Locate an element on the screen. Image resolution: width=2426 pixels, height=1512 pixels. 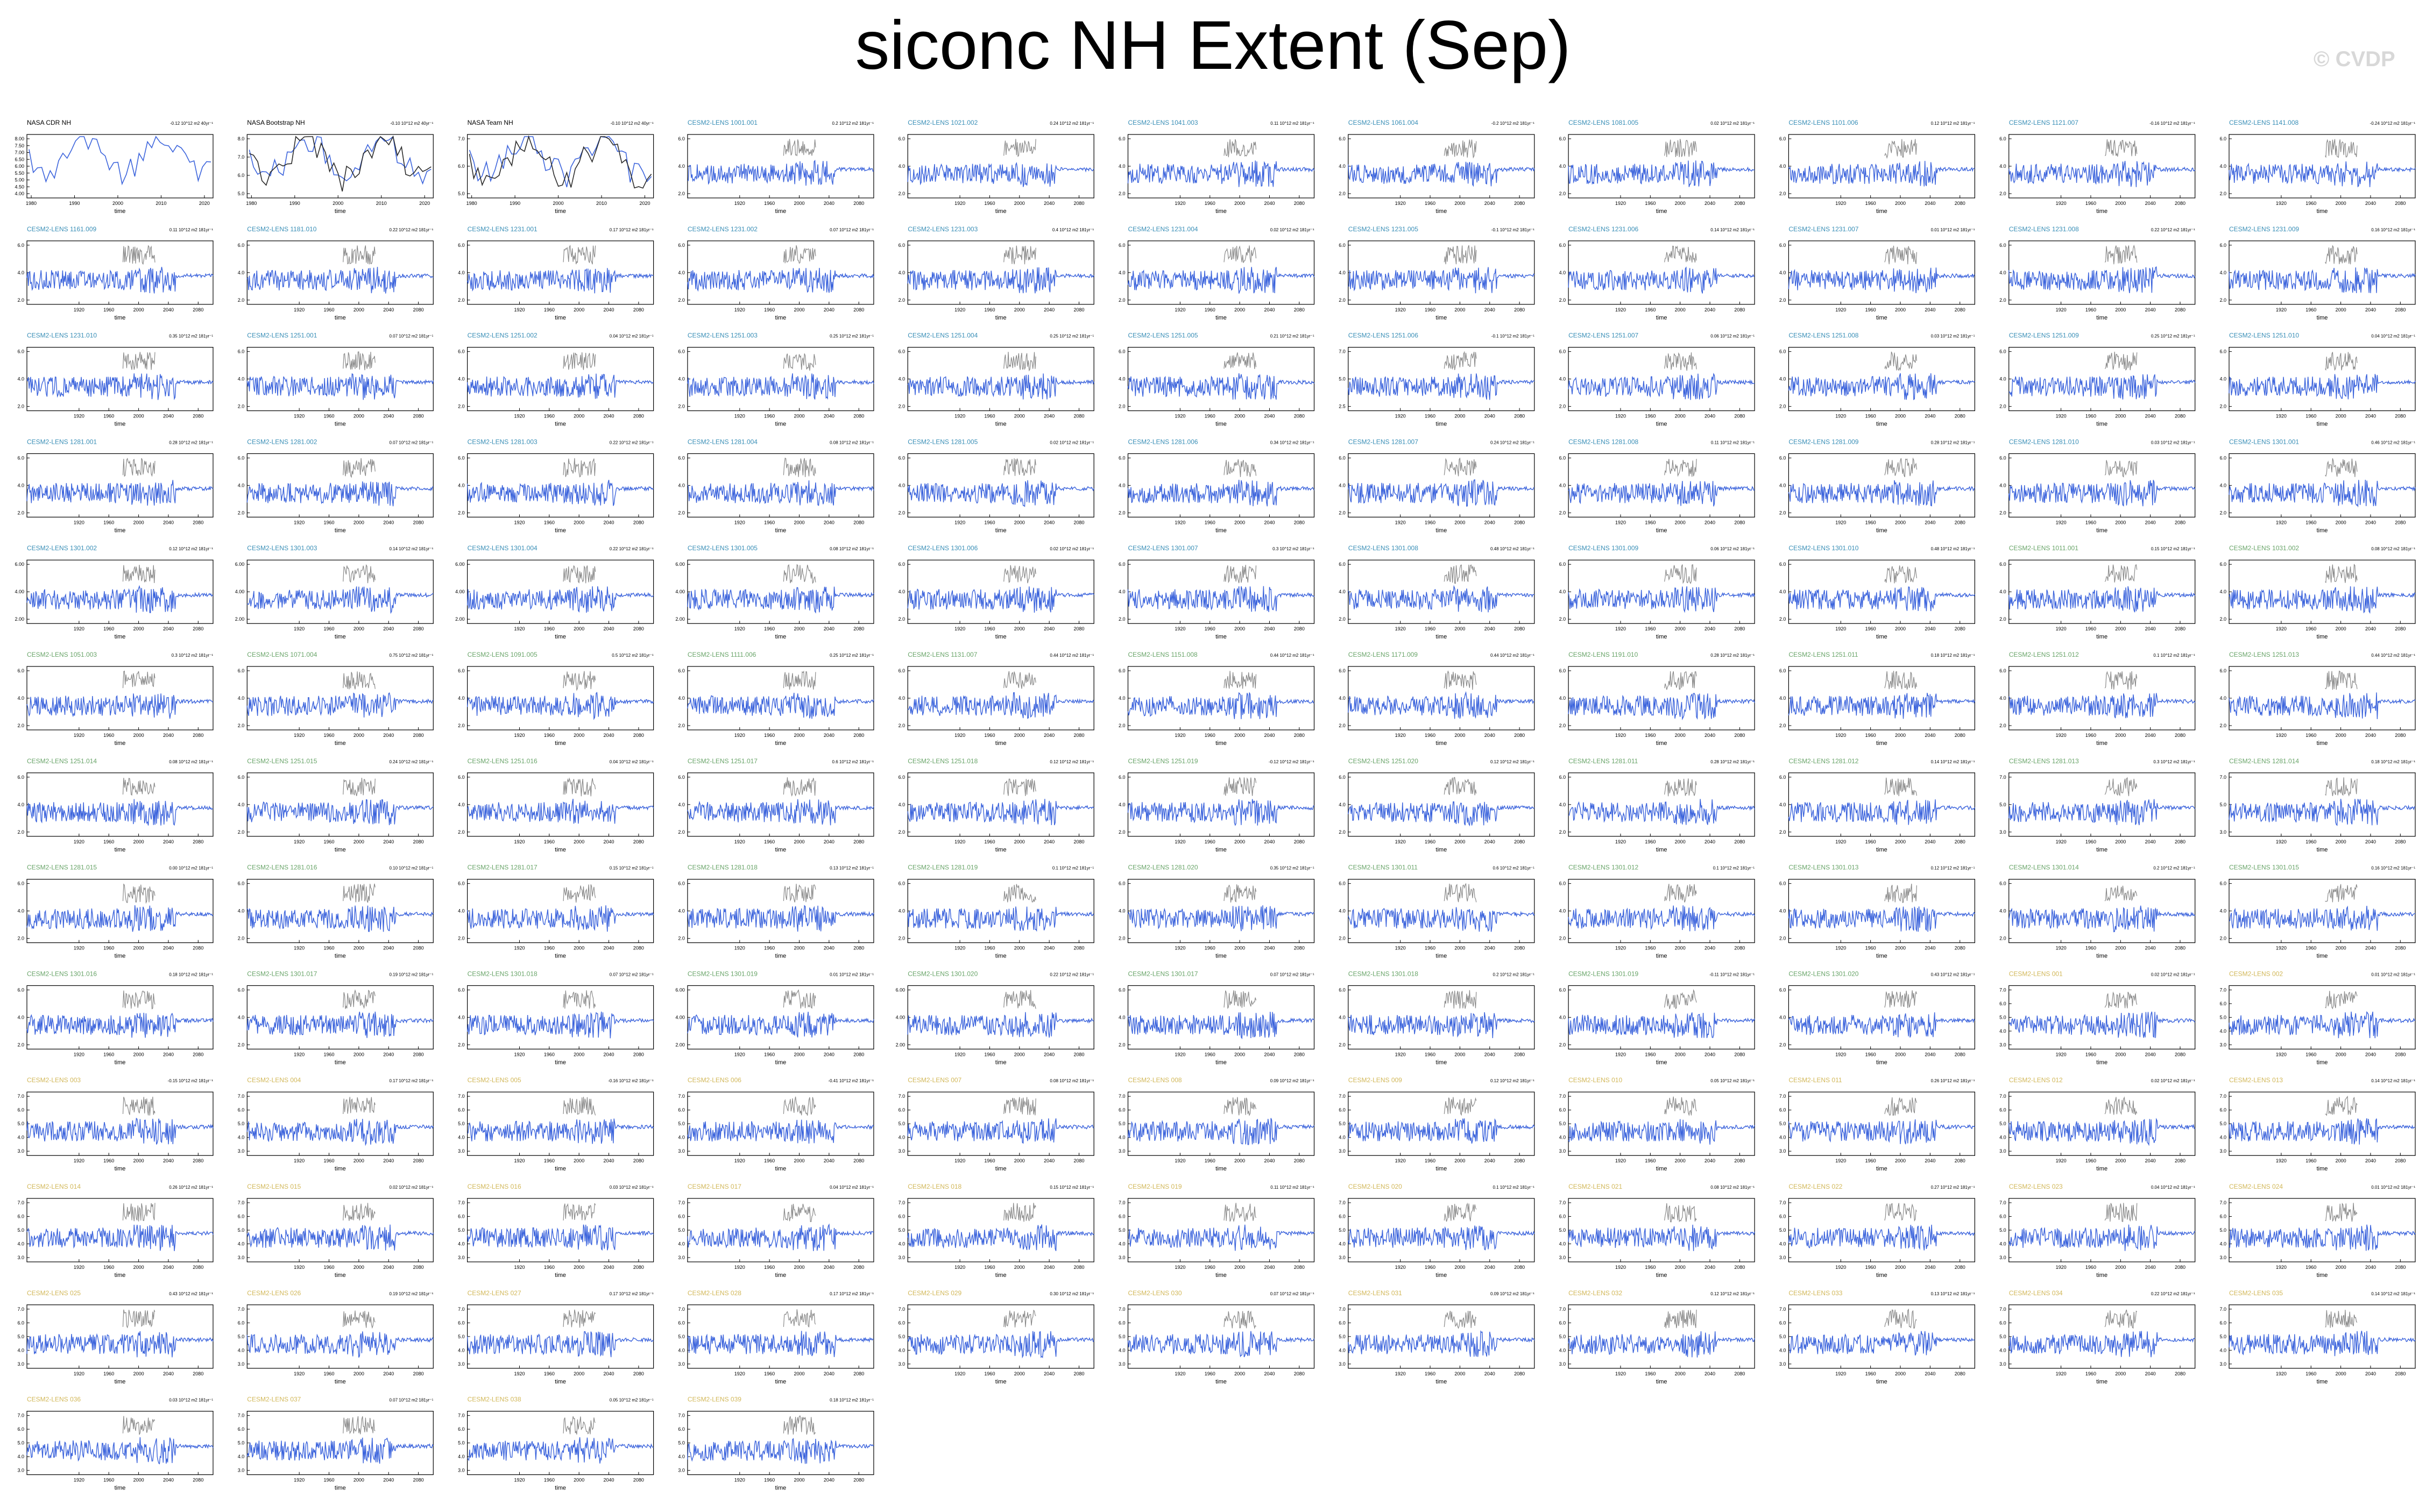
page-title: siconc NH Extent (Sep) is located at coordinates (1213, 46).